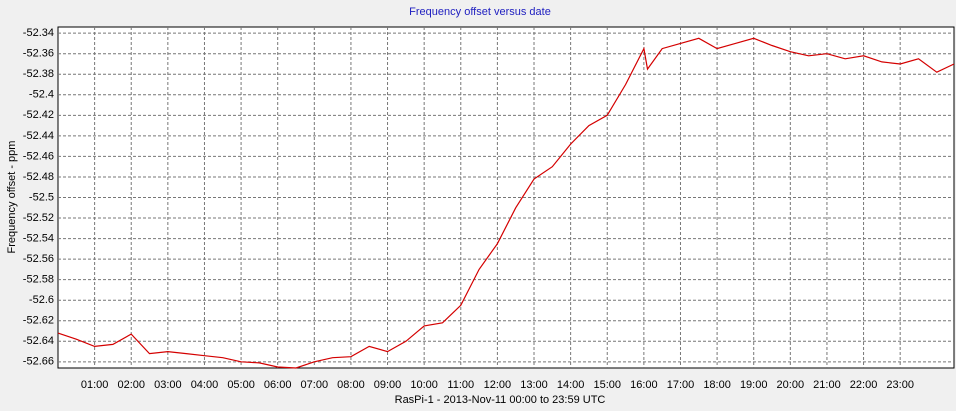  I want to click on x-tick-label: 13:00, so click(534, 385).